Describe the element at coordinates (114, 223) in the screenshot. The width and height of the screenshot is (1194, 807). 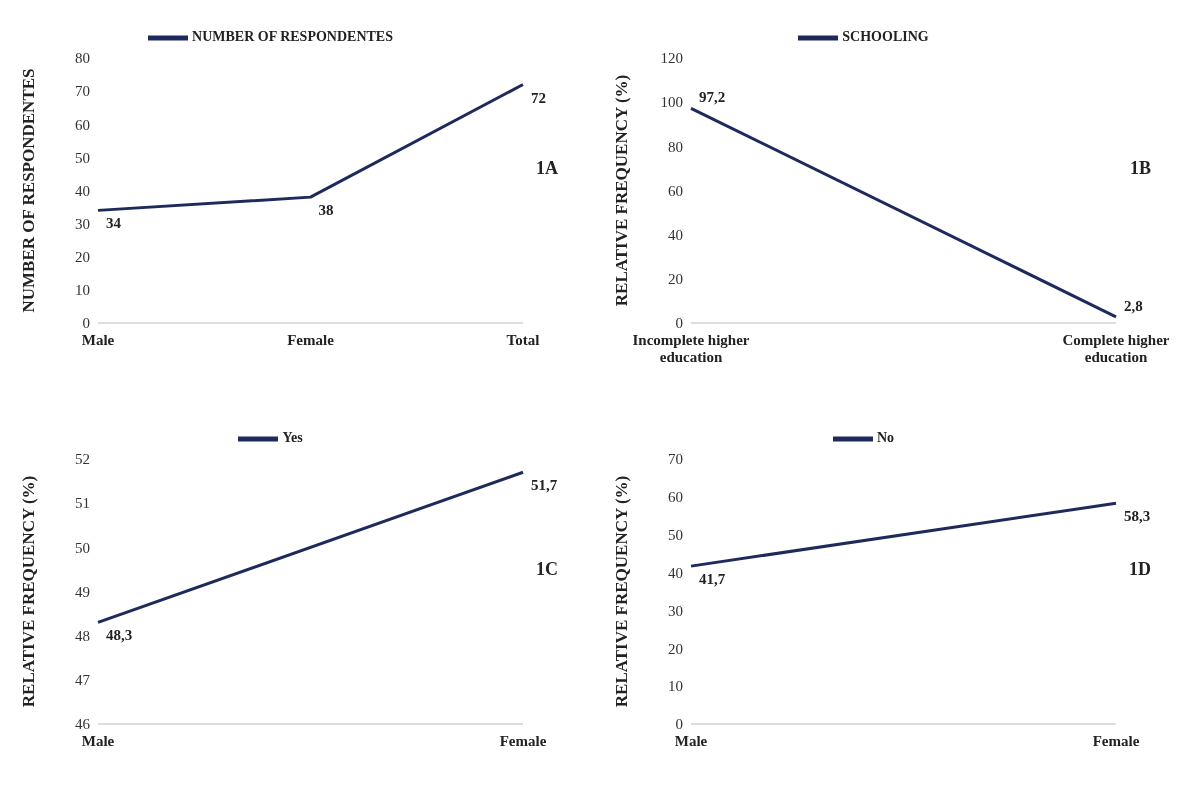
I see `data-label: 34` at that location.